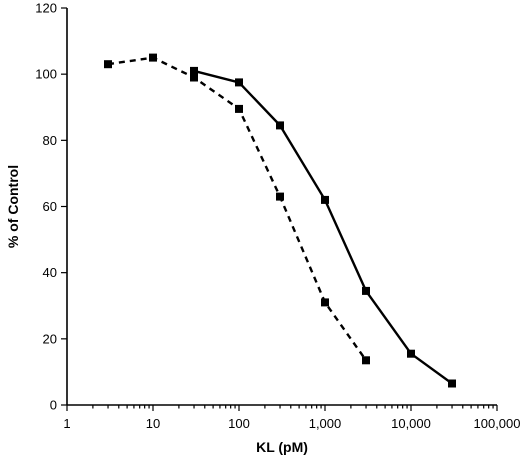 The image size is (520, 465). What do you see at coordinates (13, 206) in the screenshot?
I see `y-axis-title: % of Control` at bounding box center [13, 206].